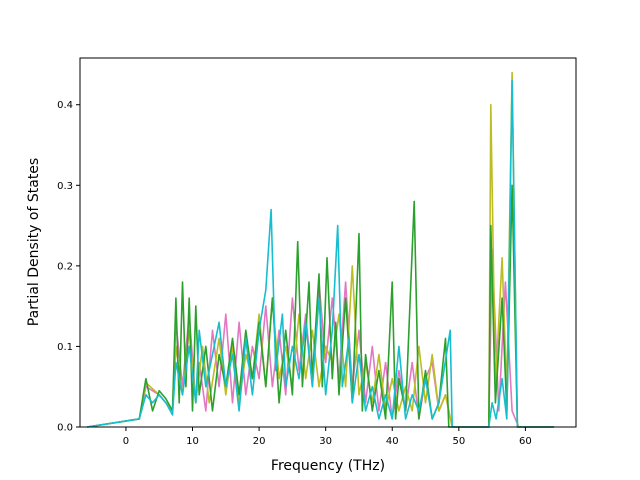 The width and height of the screenshot is (640, 480). I want to click on y-tick-label: 0.4, so click(65, 105).